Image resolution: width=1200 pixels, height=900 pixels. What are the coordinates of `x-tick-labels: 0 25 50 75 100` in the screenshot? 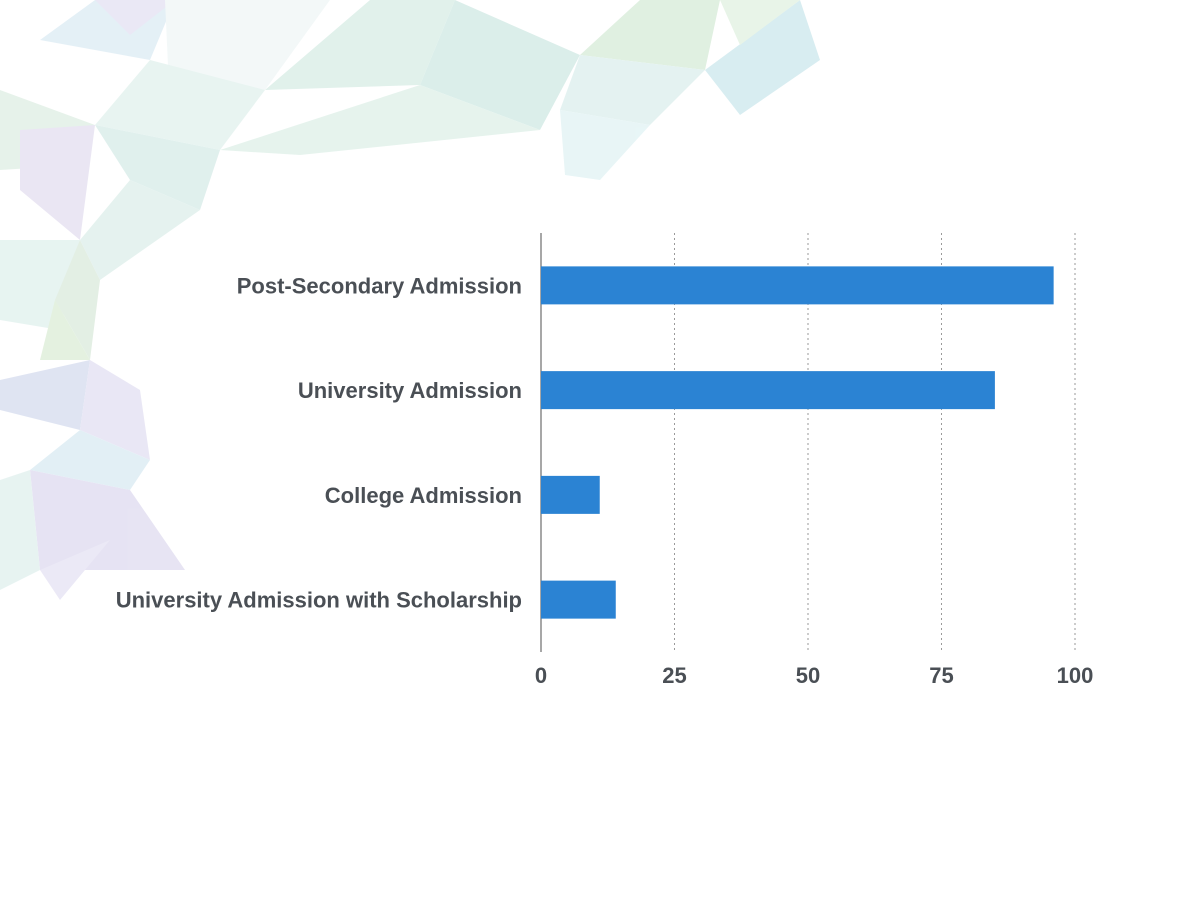 It's located at (814, 675).